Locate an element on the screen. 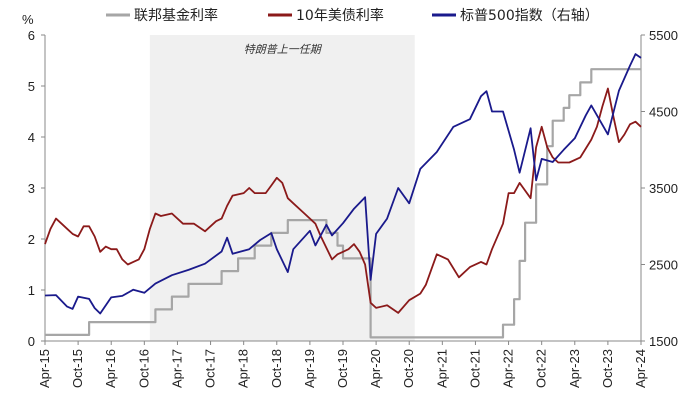  y-right-tick-labels: 1500 2500 3500 4500 5500 is located at coordinates (659, 188).